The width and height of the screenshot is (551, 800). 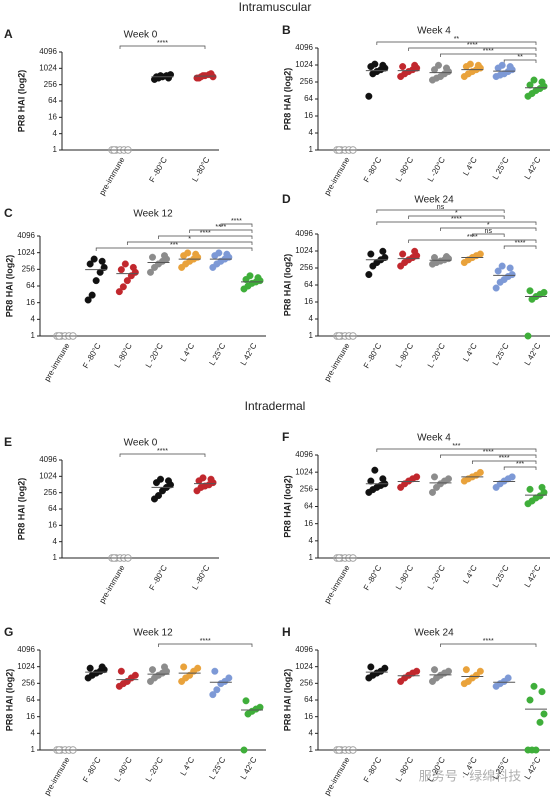 What do you see at coordinates (489, 231) in the screenshot?
I see `significance-label: ns` at bounding box center [489, 231].